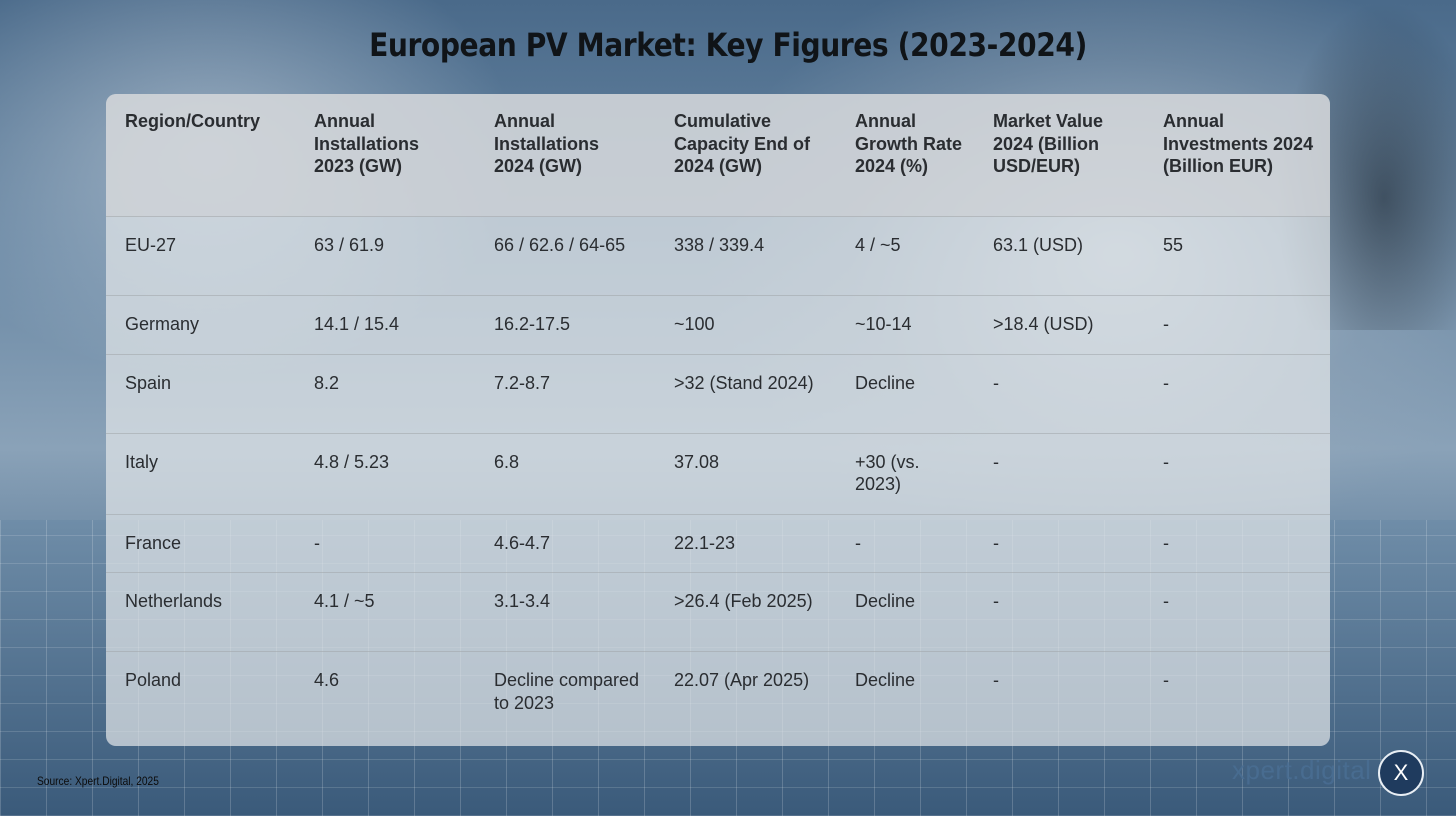 The image size is (1456, 816). What do you see at coordinates (200, 691) in the screenshot?
I see `cell-region: Poland` at bounding box center [200, 691].